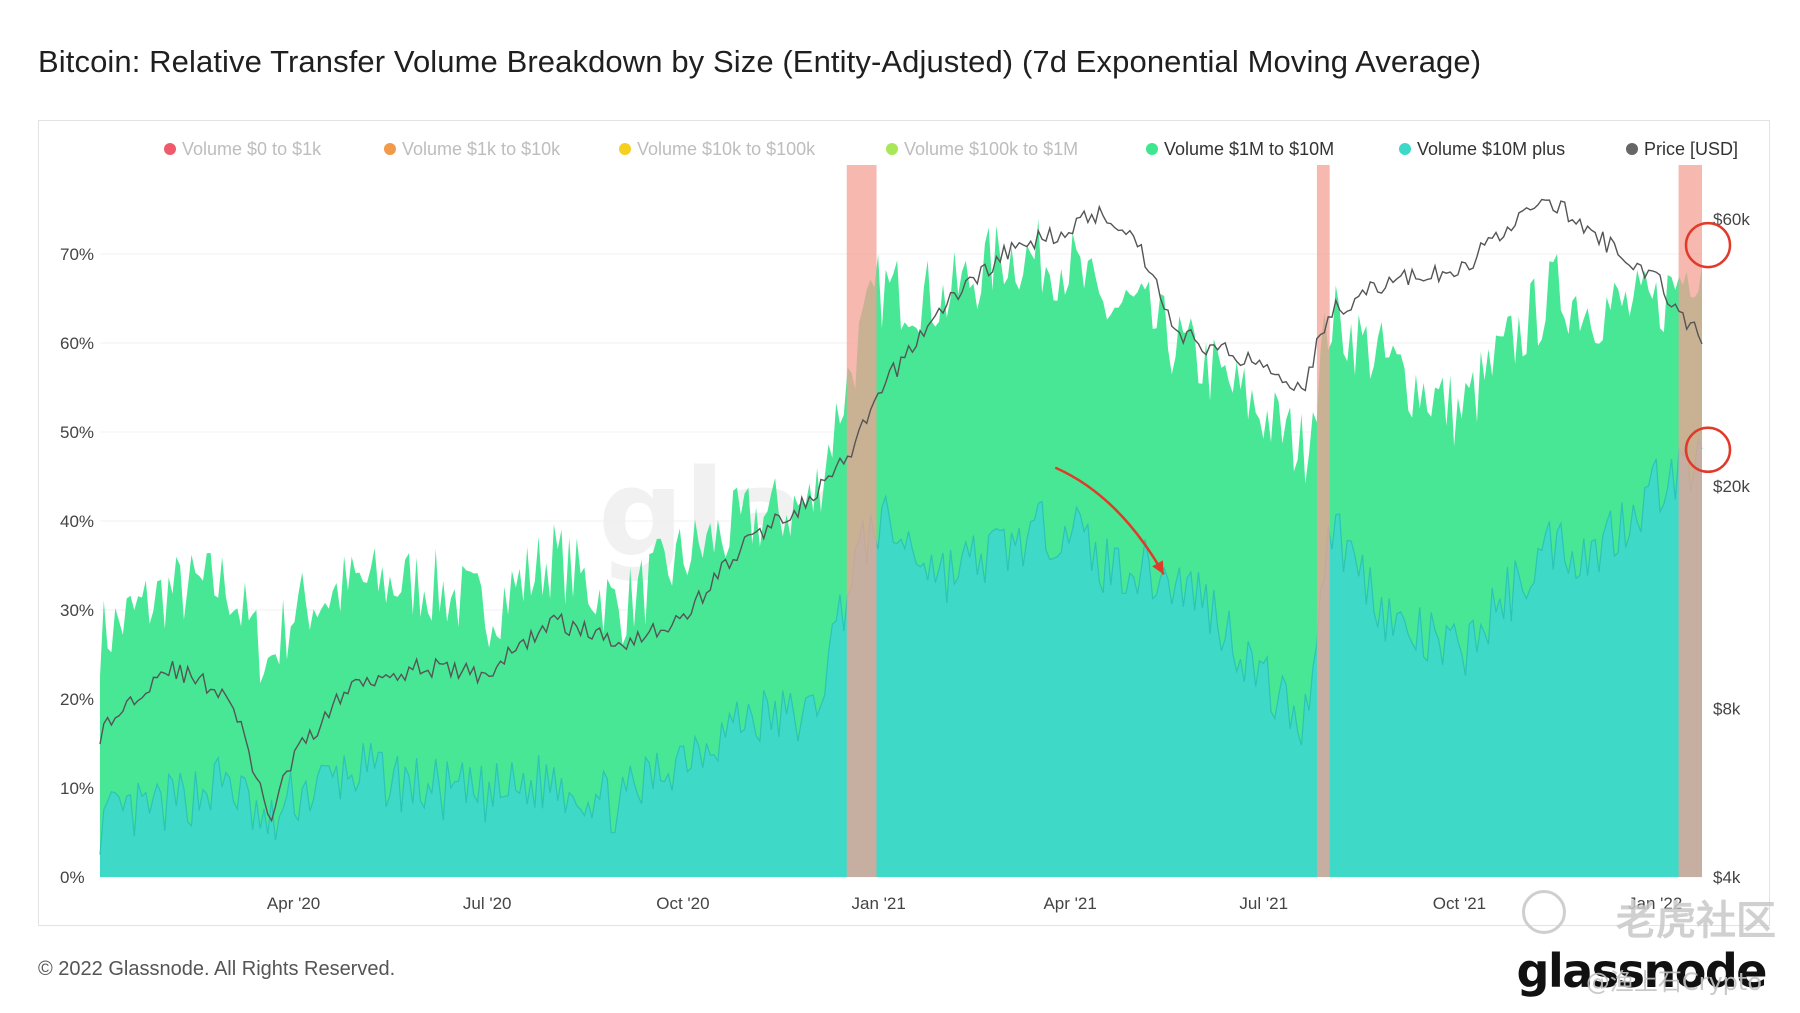 The image size is (1800, 1013). I want to click on legend-item: Volume $1k to $10k, so click(472, 149).